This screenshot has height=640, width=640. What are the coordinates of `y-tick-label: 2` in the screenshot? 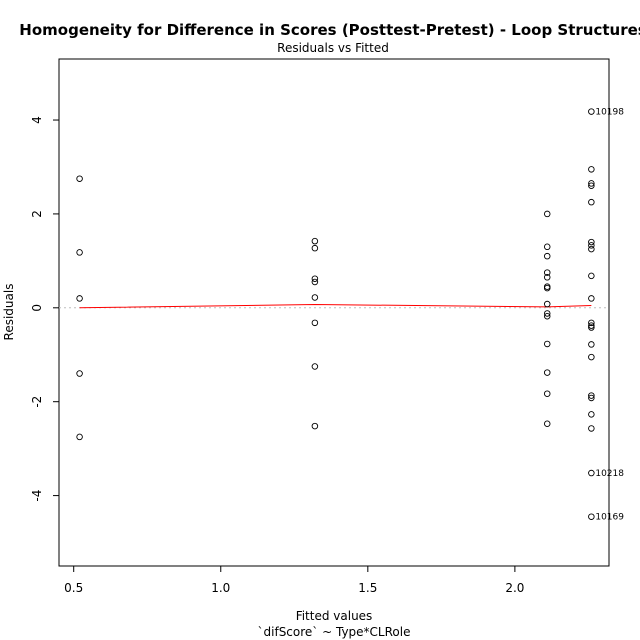 It's located at (37, 214).